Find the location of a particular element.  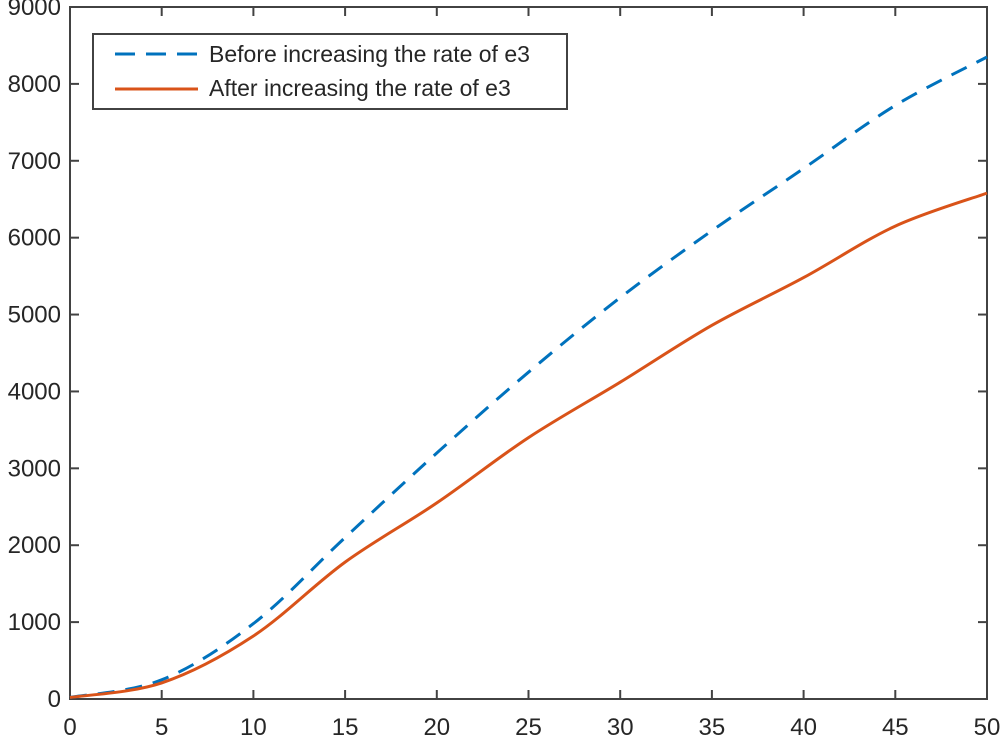

x-tick-label: 30 is located at coordinates (620, 727).